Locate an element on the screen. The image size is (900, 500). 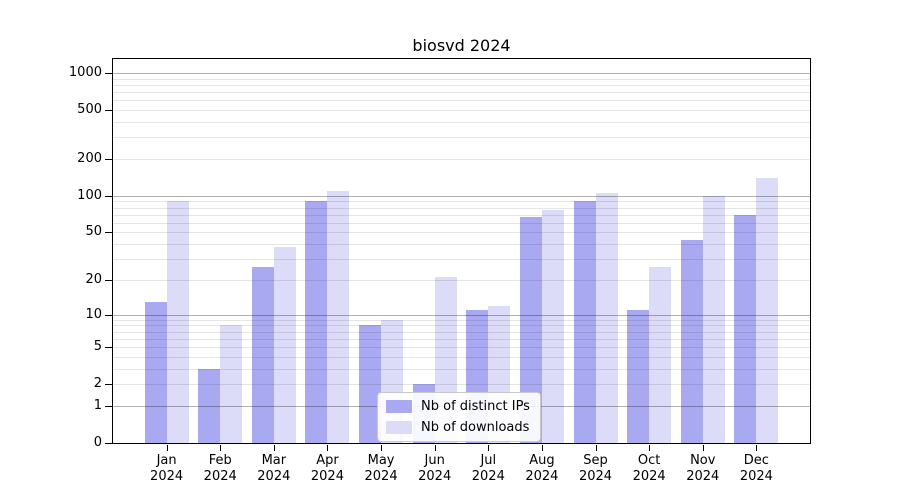
y-tick-label: 2 is located at coordinates (97, 384).